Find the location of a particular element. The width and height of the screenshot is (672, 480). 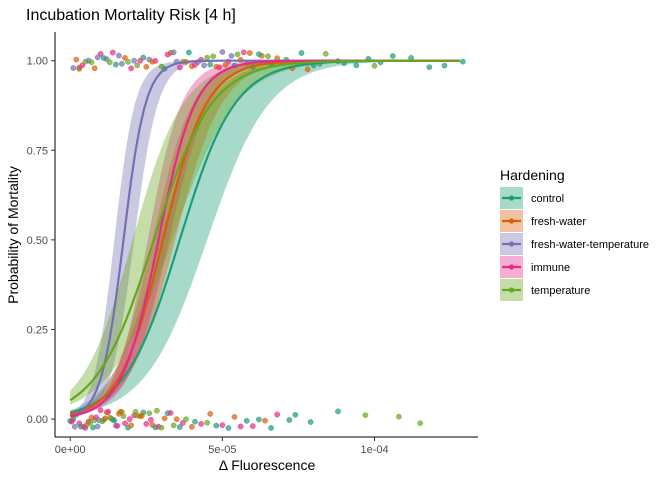

chart-title: Incubation Mortality Risk [4 h] is located at coordinates (131, 15).